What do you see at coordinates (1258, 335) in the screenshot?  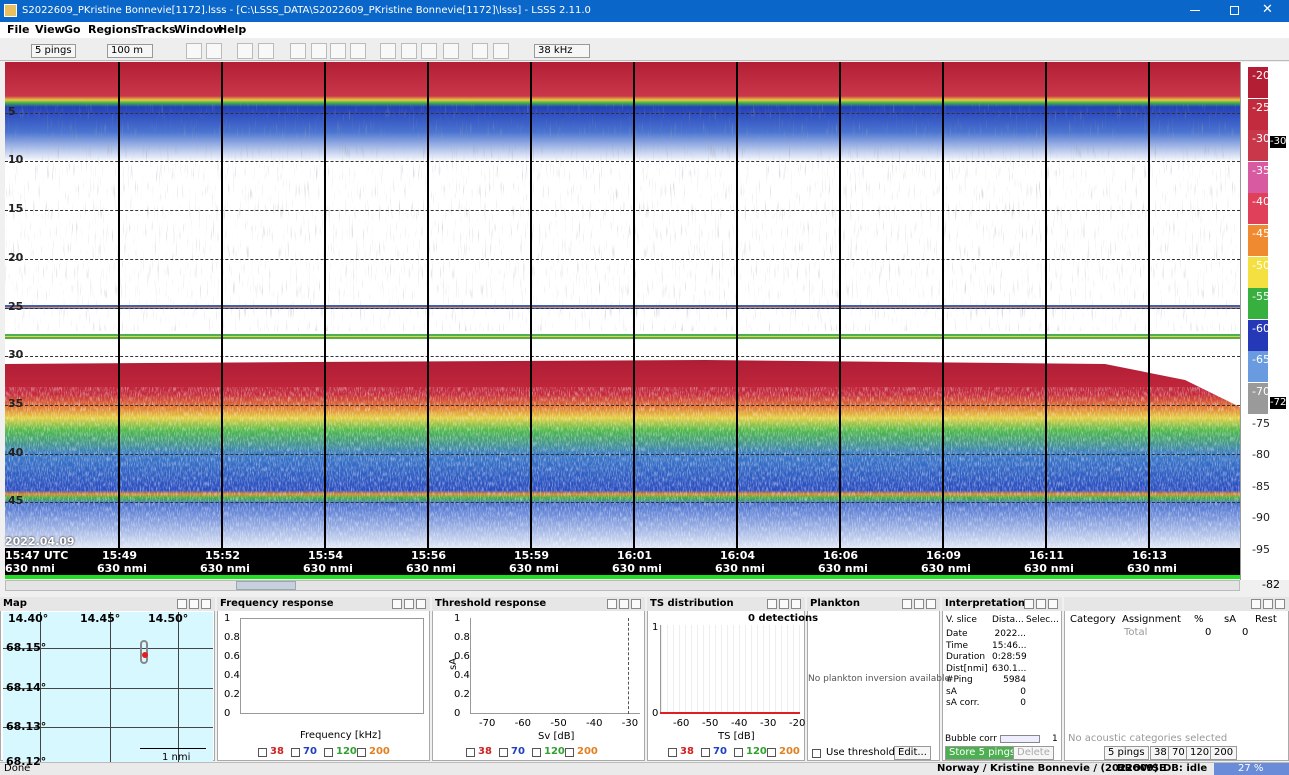 I see `color-swatch` at bounding box center [1258, 335].